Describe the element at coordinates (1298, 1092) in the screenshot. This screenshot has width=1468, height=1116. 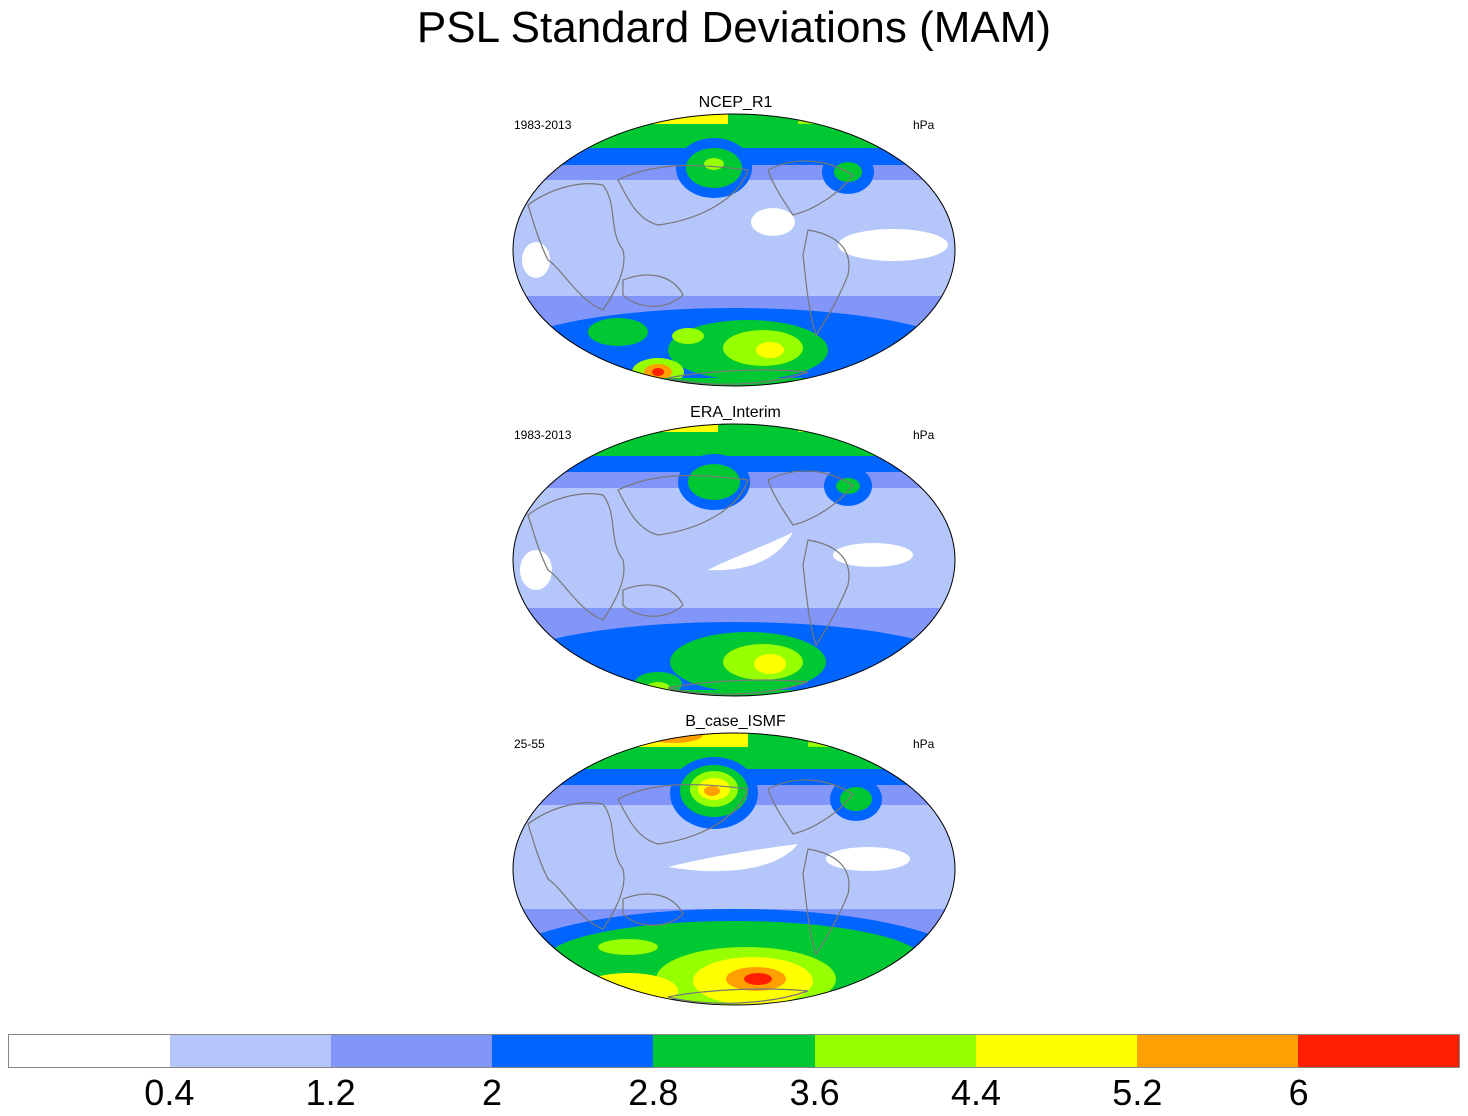
I see `colorbar-tick-label: 6` at that location.